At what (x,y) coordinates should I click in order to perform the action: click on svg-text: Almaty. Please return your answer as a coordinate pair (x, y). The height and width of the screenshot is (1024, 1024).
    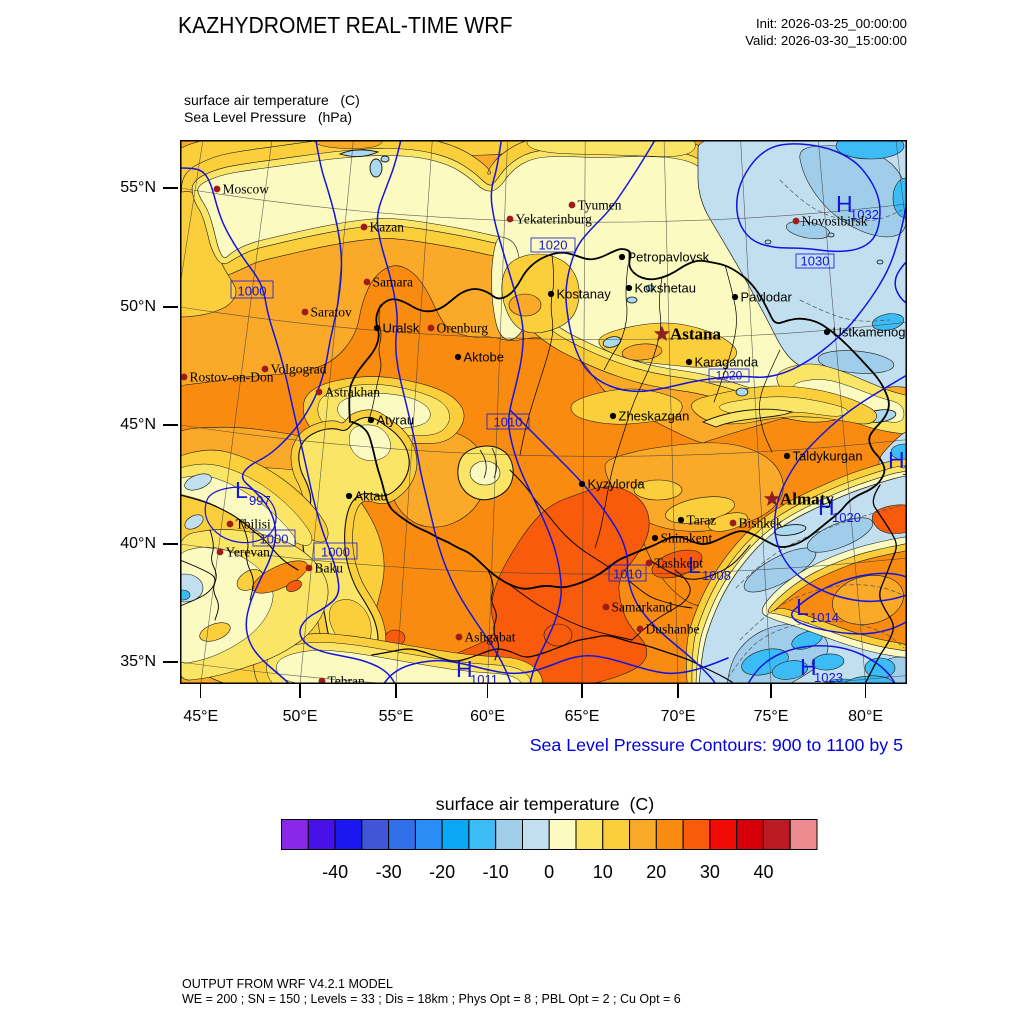
    Looking at the image, I should click on (807, 499).